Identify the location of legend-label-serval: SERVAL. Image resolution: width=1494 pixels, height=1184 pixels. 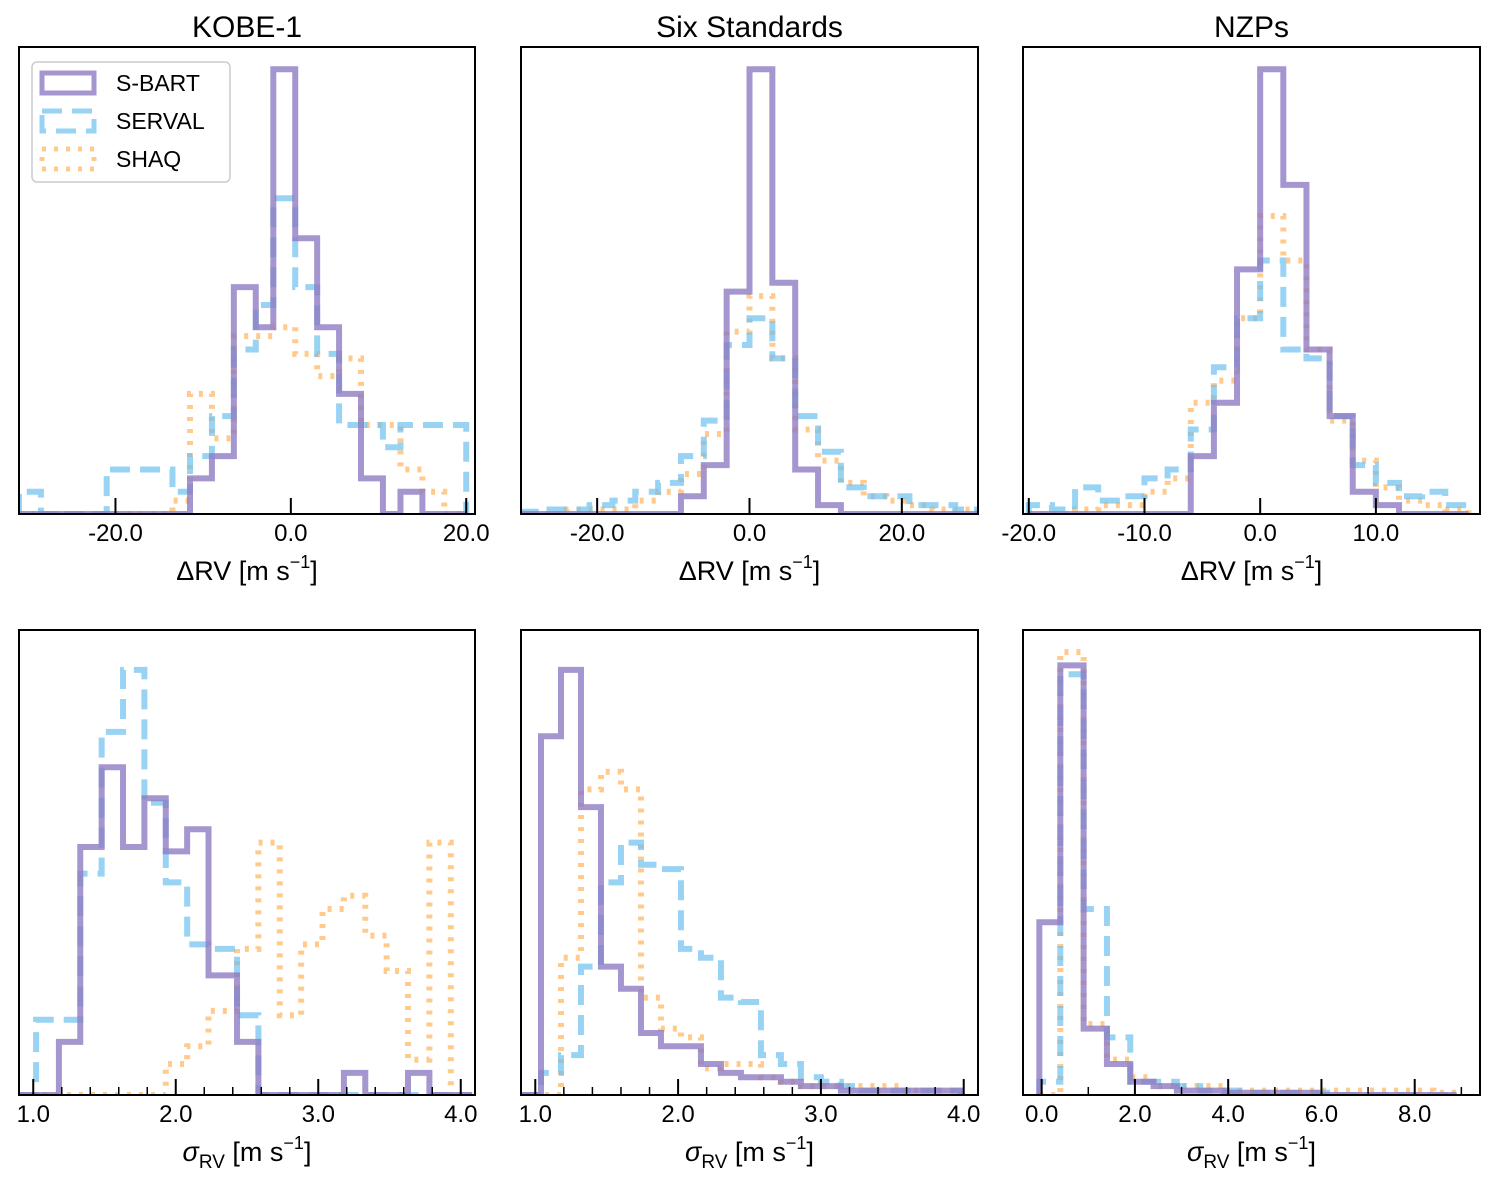
(160, 121).